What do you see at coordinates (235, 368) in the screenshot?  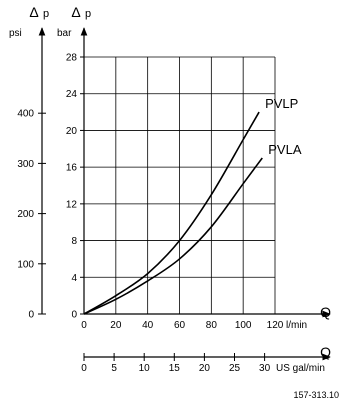 I see `x2-tick-label: 25` at bounding box center [235, 368].